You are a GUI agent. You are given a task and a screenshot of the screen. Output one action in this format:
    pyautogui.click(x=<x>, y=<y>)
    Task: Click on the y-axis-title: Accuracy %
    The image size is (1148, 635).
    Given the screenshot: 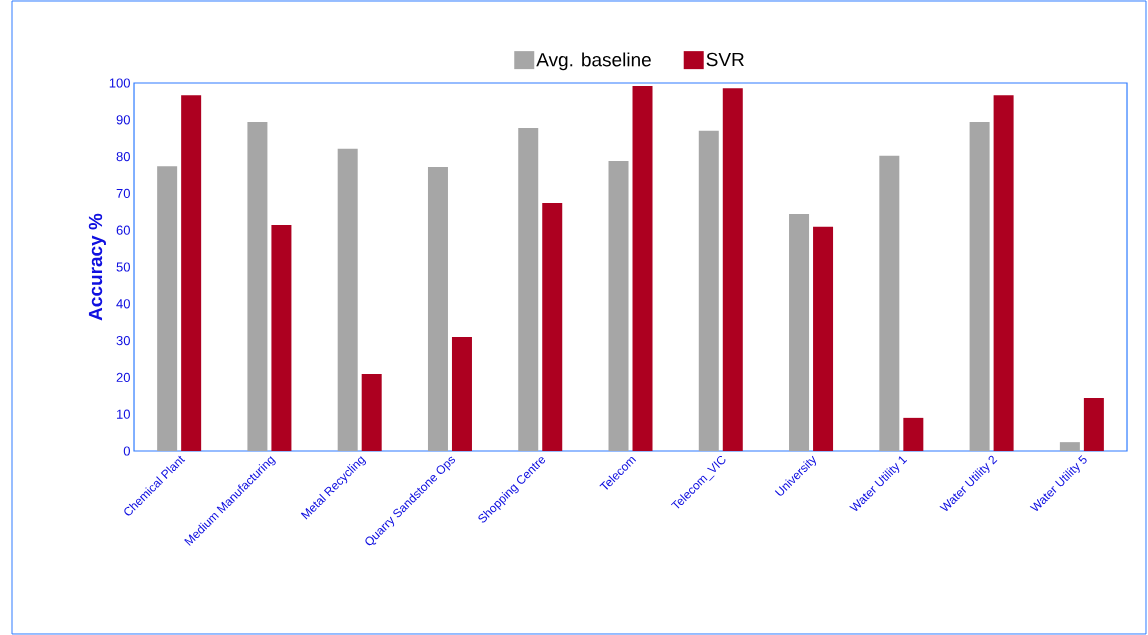 What is the action you would take?
    pyautogui.click(x=97, y=267)
    